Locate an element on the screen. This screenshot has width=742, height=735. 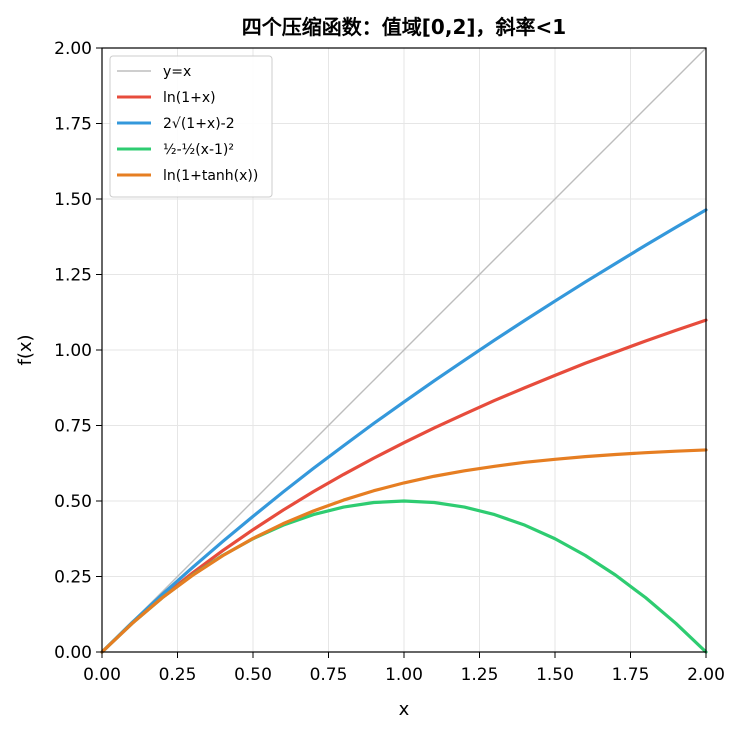
legend-box is located at coordinates (191, 126).